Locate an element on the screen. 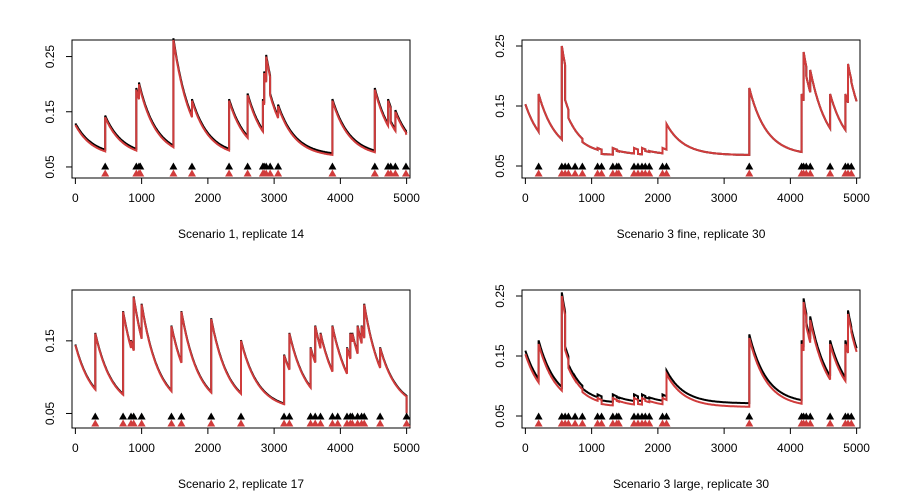 This screenshot has width=900, height=500. panel-title: Scenario 1, replicate 14 is located at coordinates (241, 234).